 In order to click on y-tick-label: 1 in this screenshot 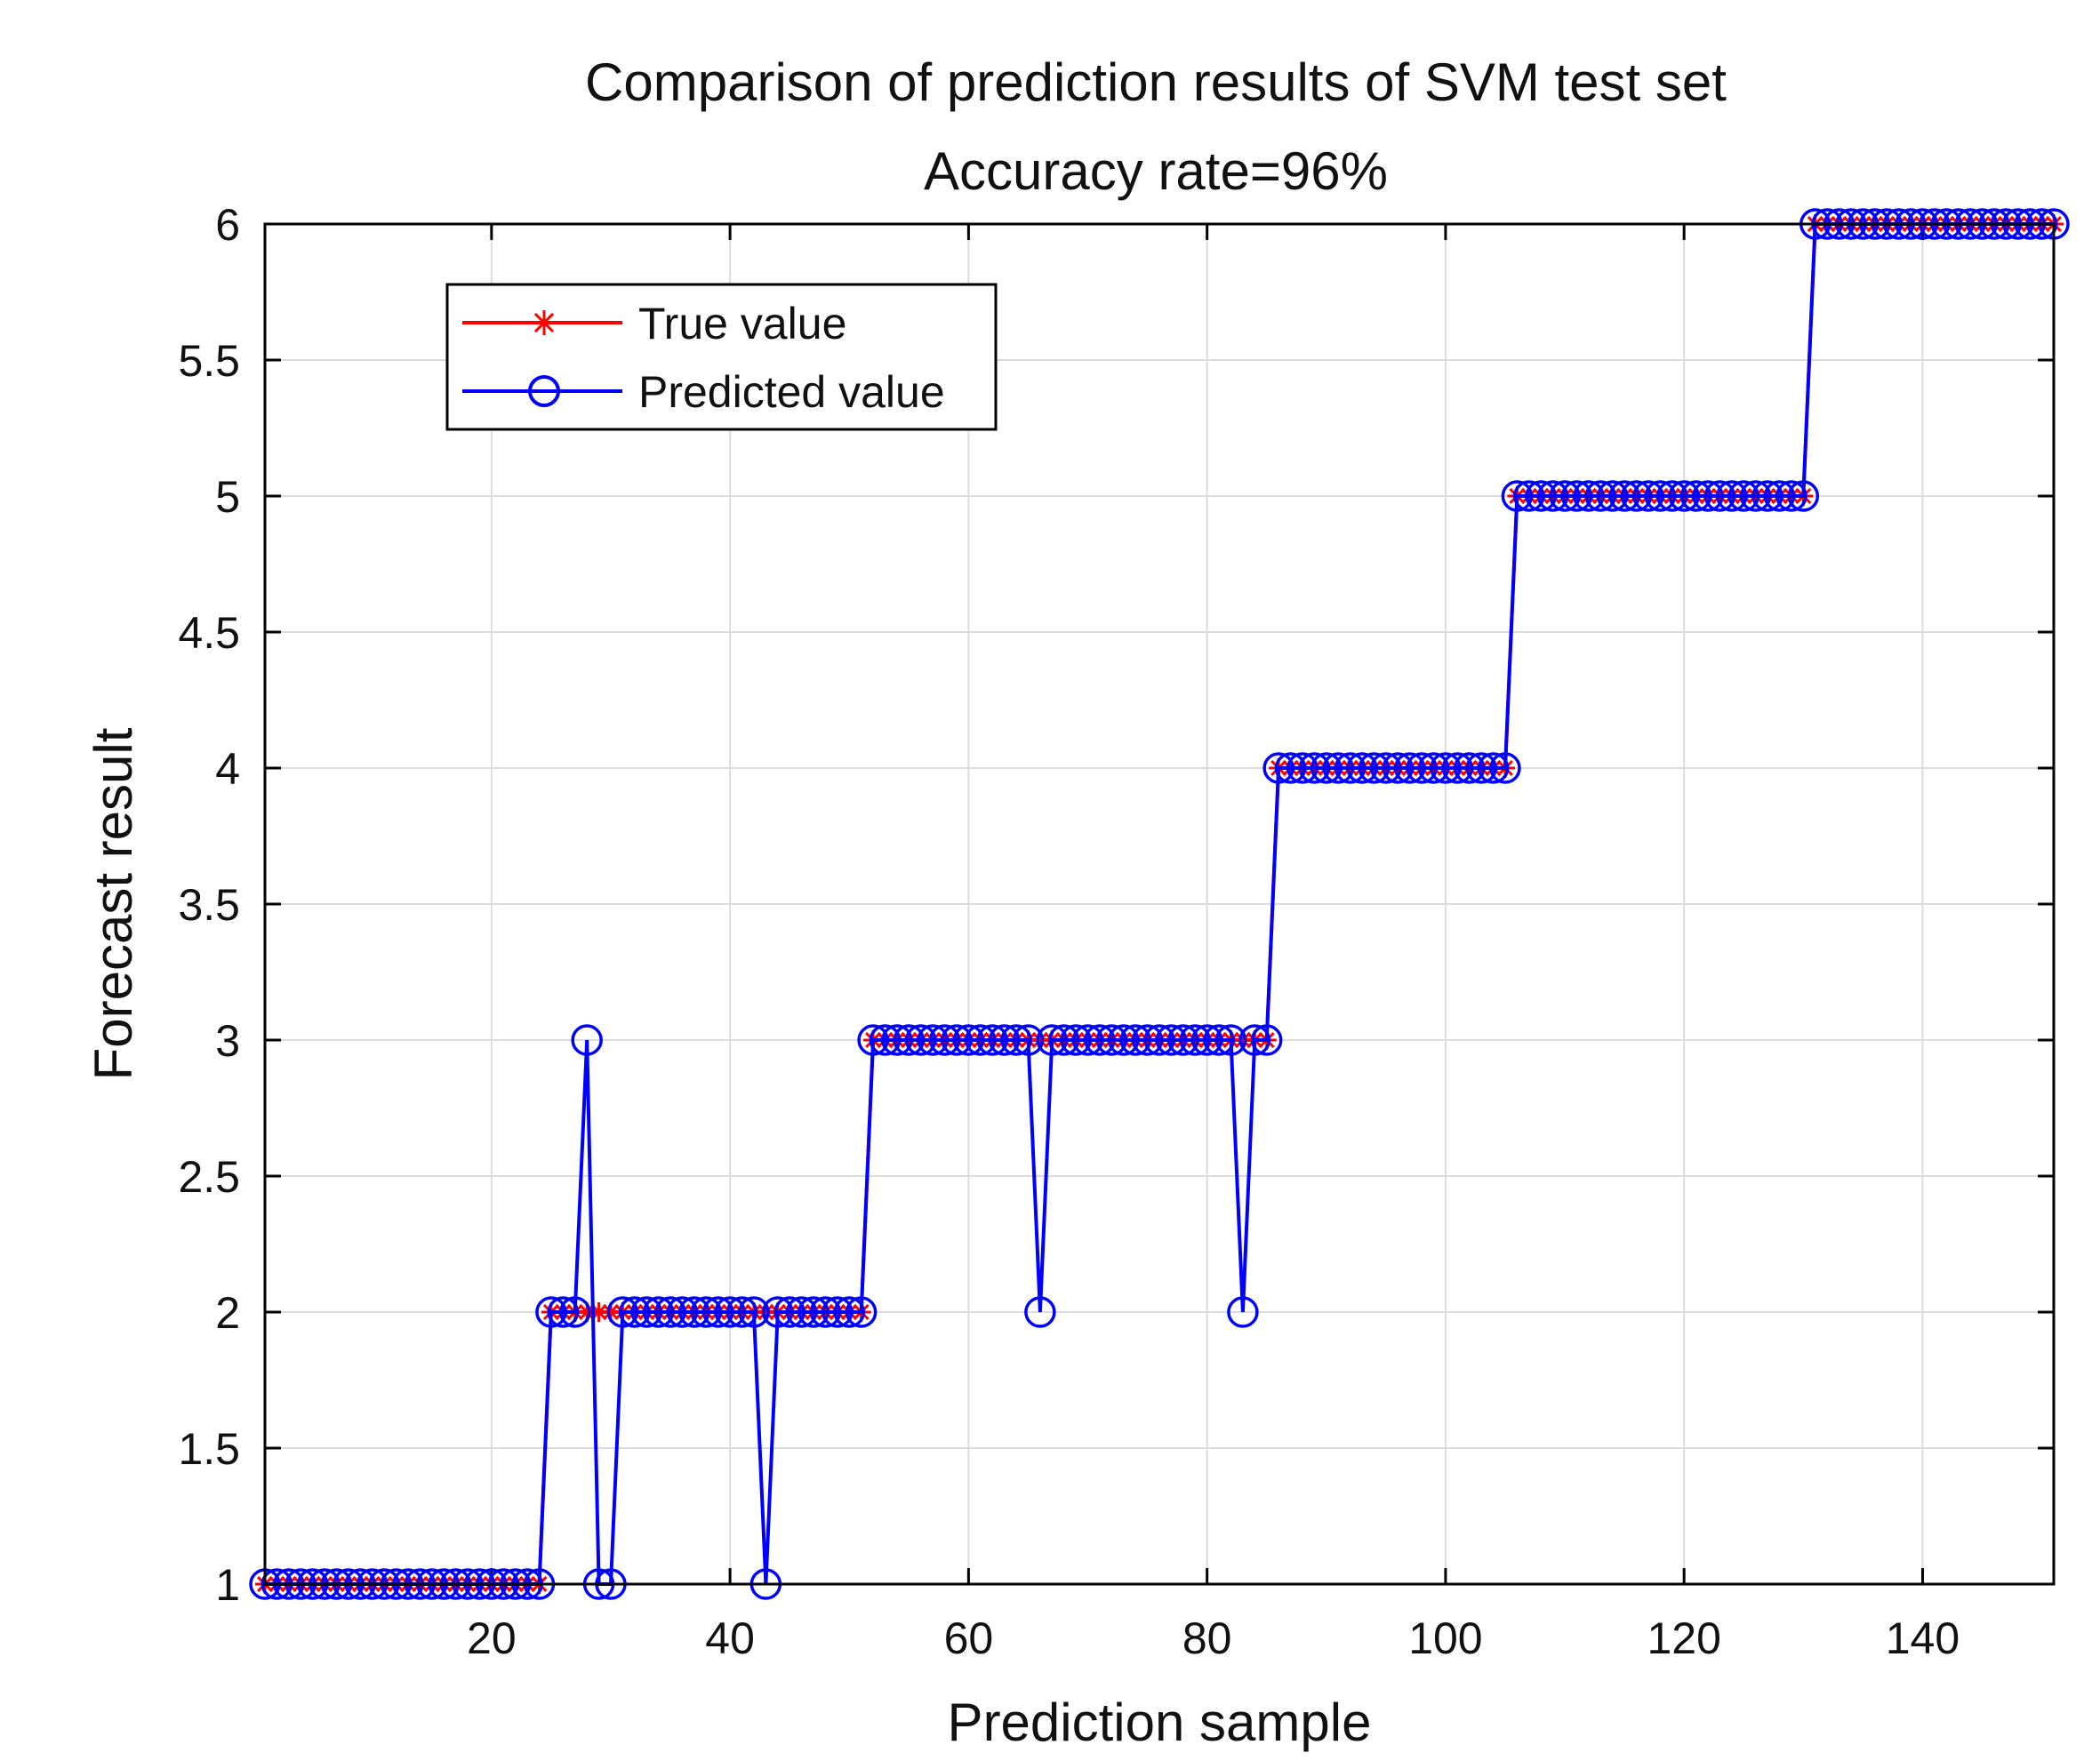, I will do `click(227, 1585)`.